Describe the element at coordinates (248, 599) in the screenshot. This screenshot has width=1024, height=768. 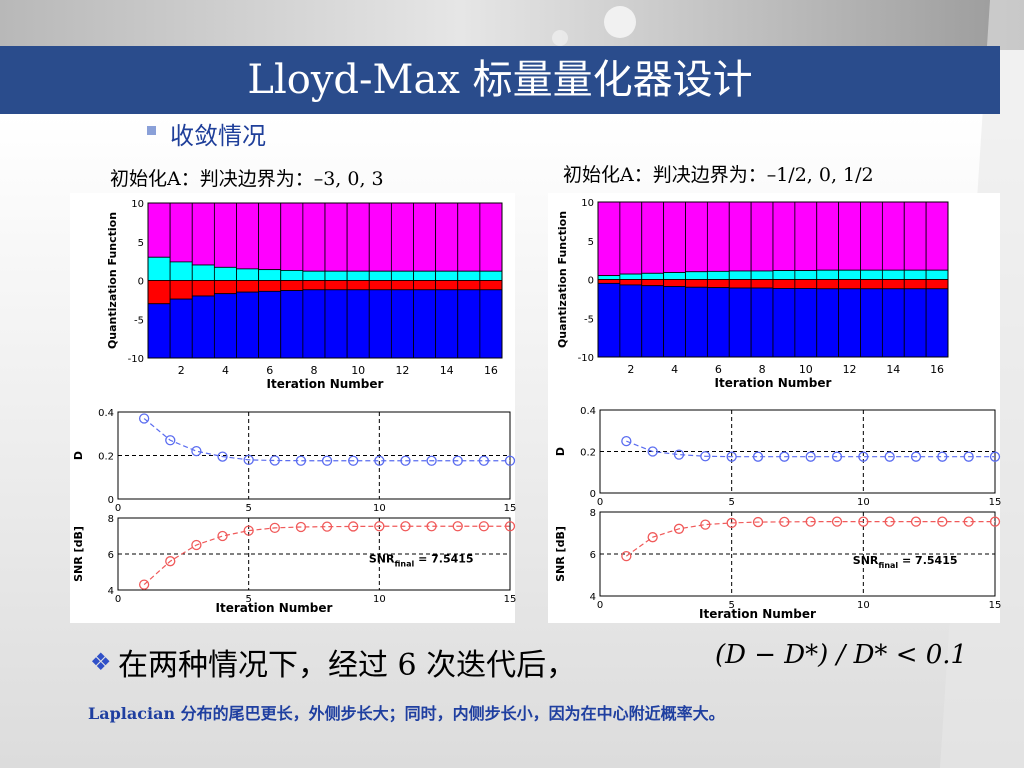
I see `left-SNR-xtick: 5` at that location.